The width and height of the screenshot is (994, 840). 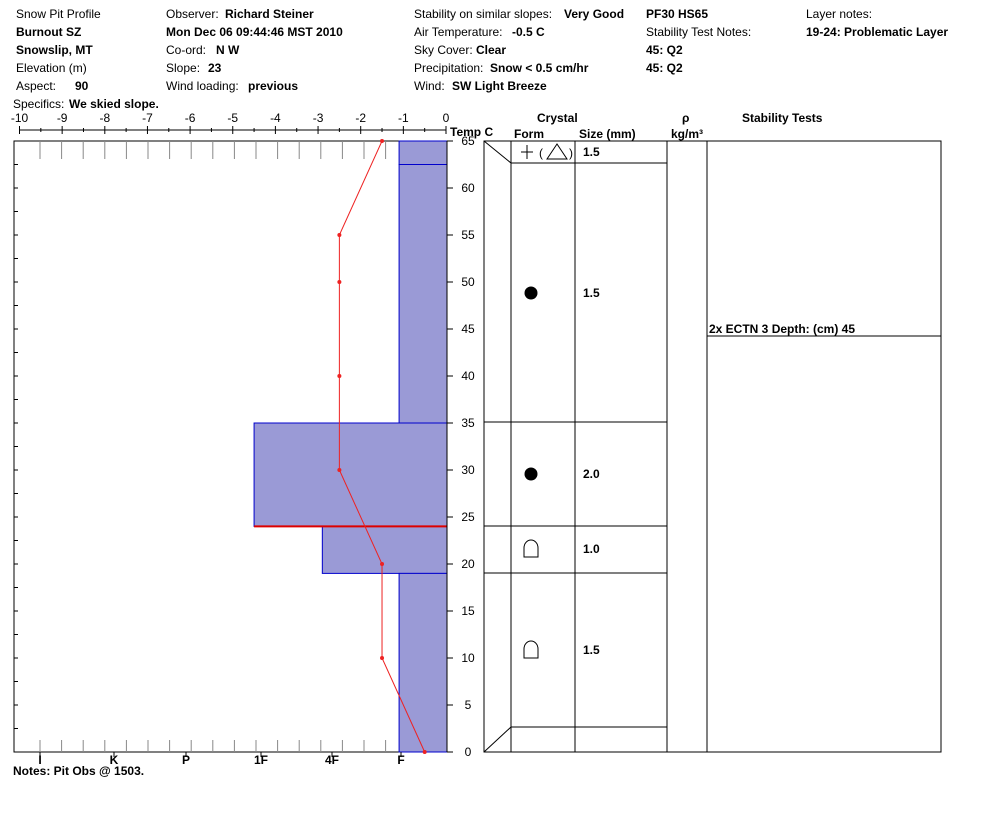 I want to click on temp-tick-label: -2, so click(x=360, y=118).